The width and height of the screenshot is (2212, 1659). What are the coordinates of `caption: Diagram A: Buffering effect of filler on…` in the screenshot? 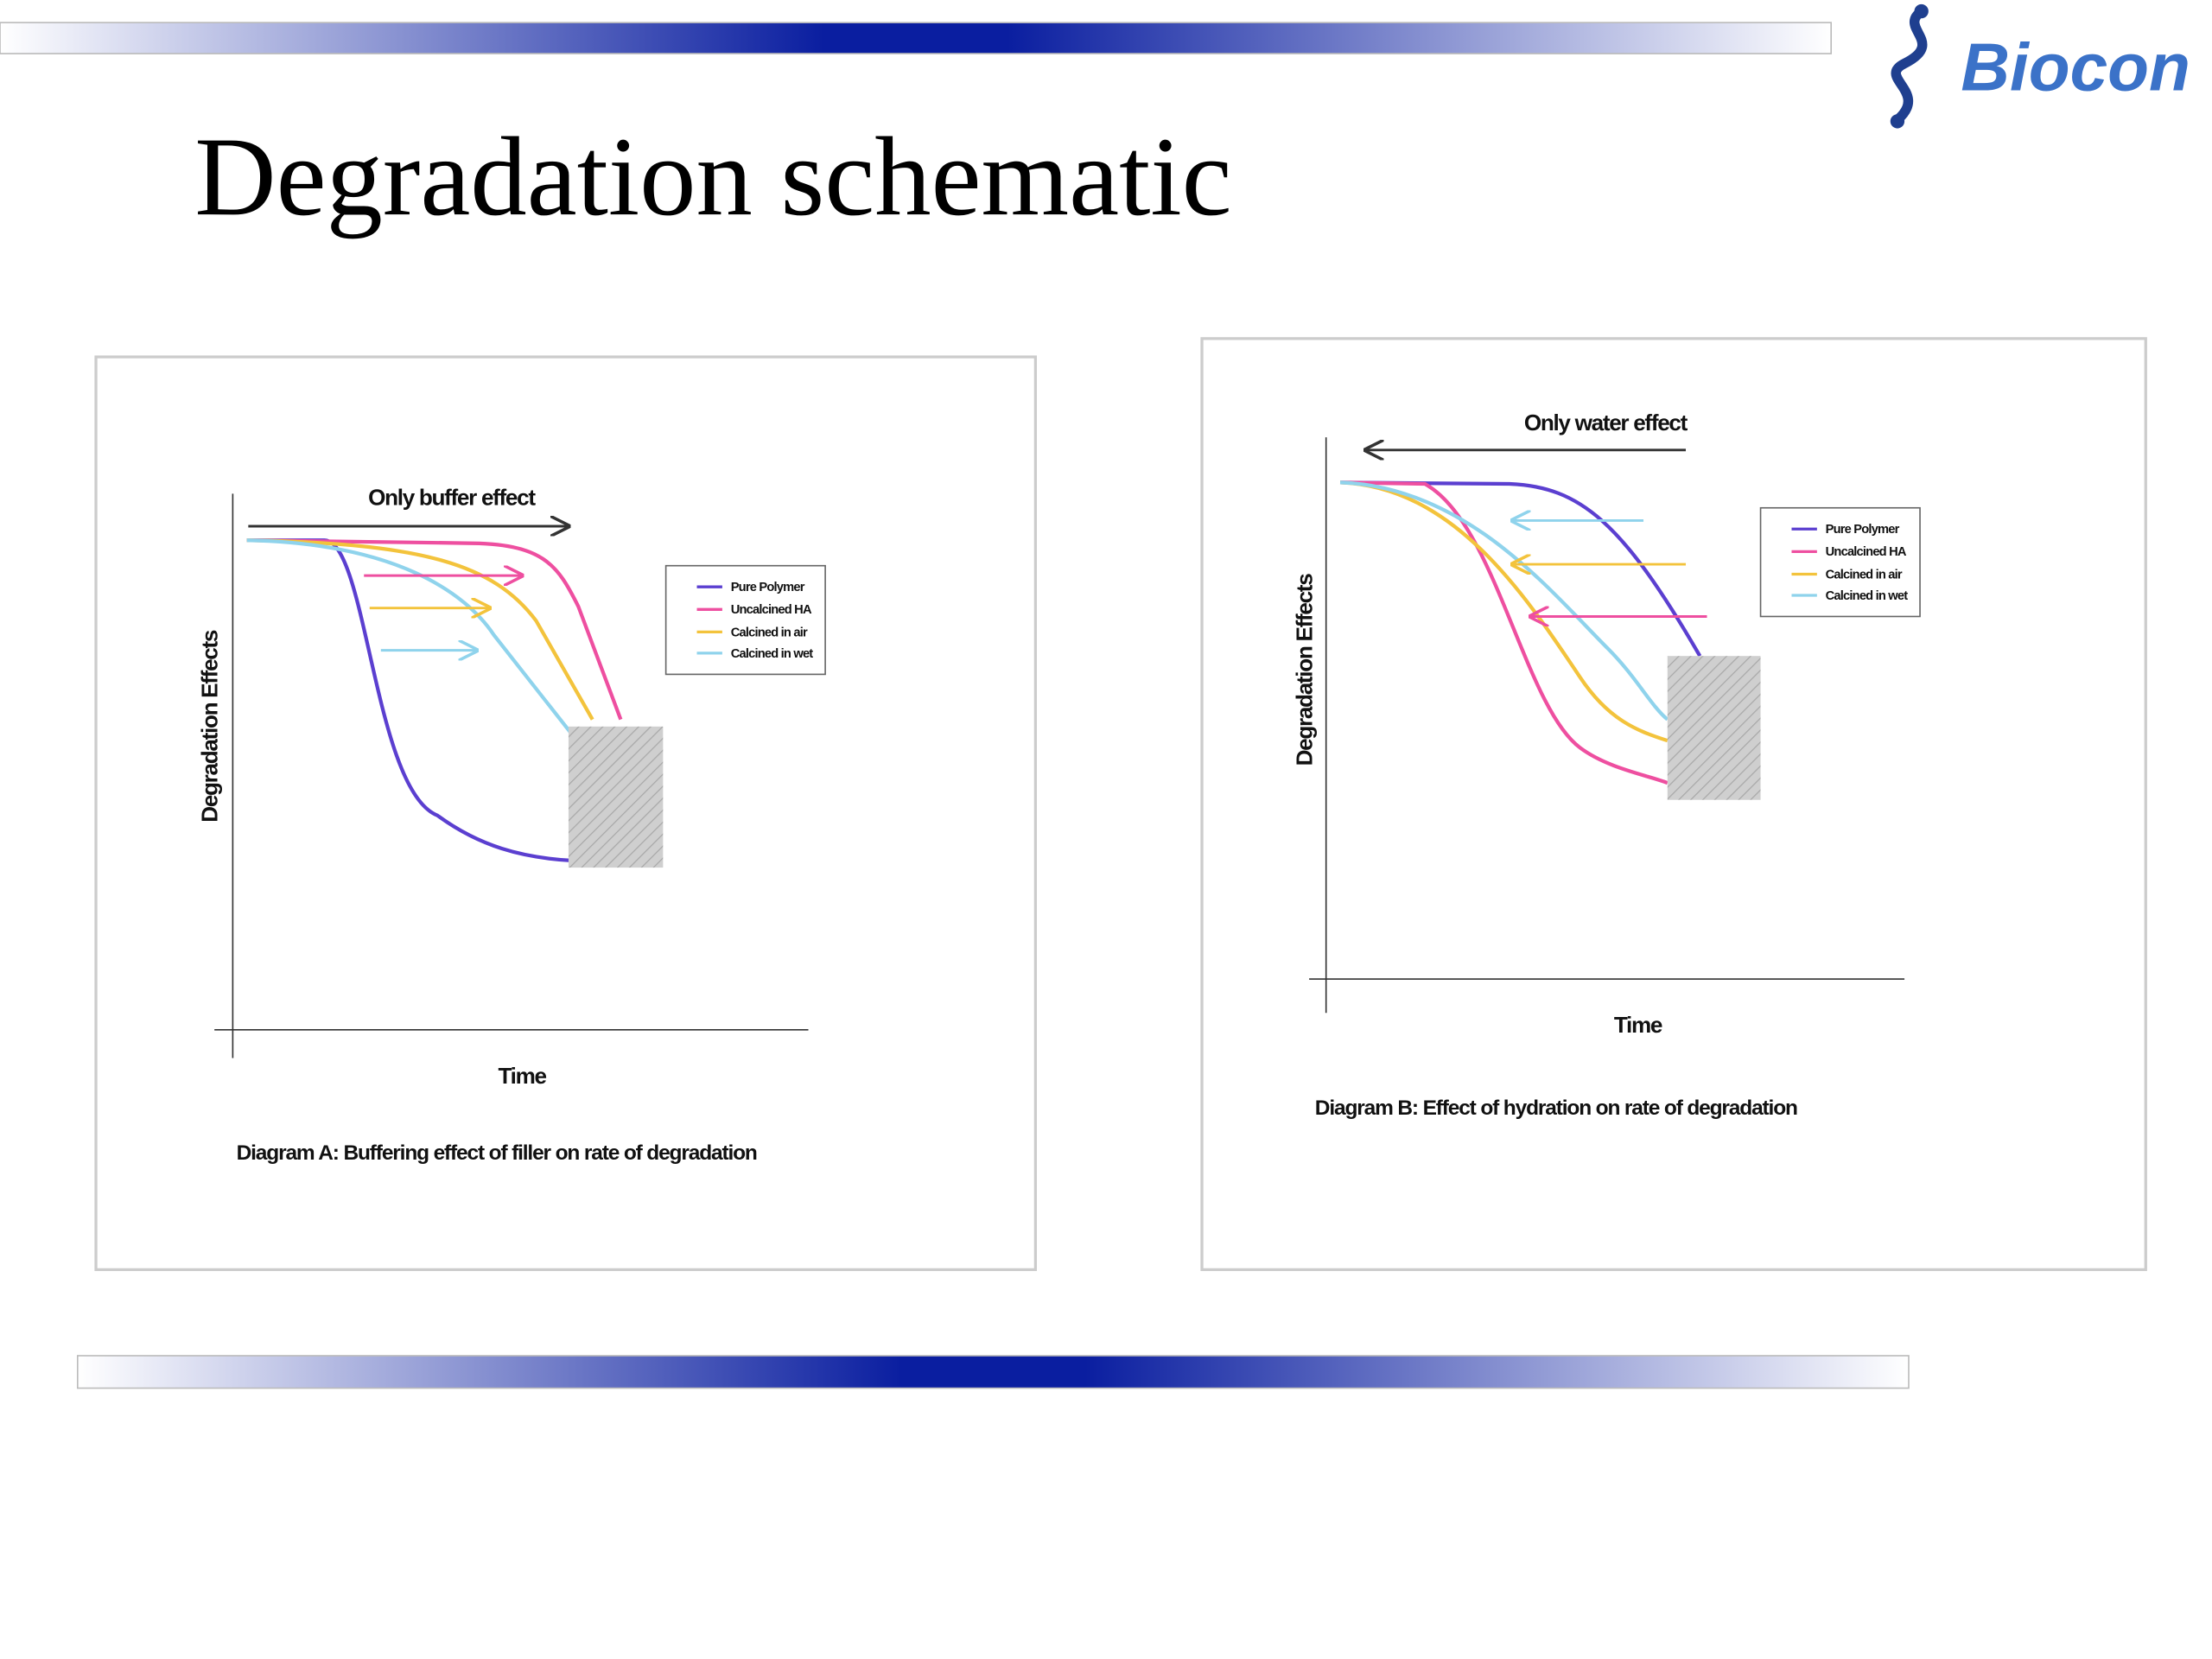 It's located at (497, 1153).